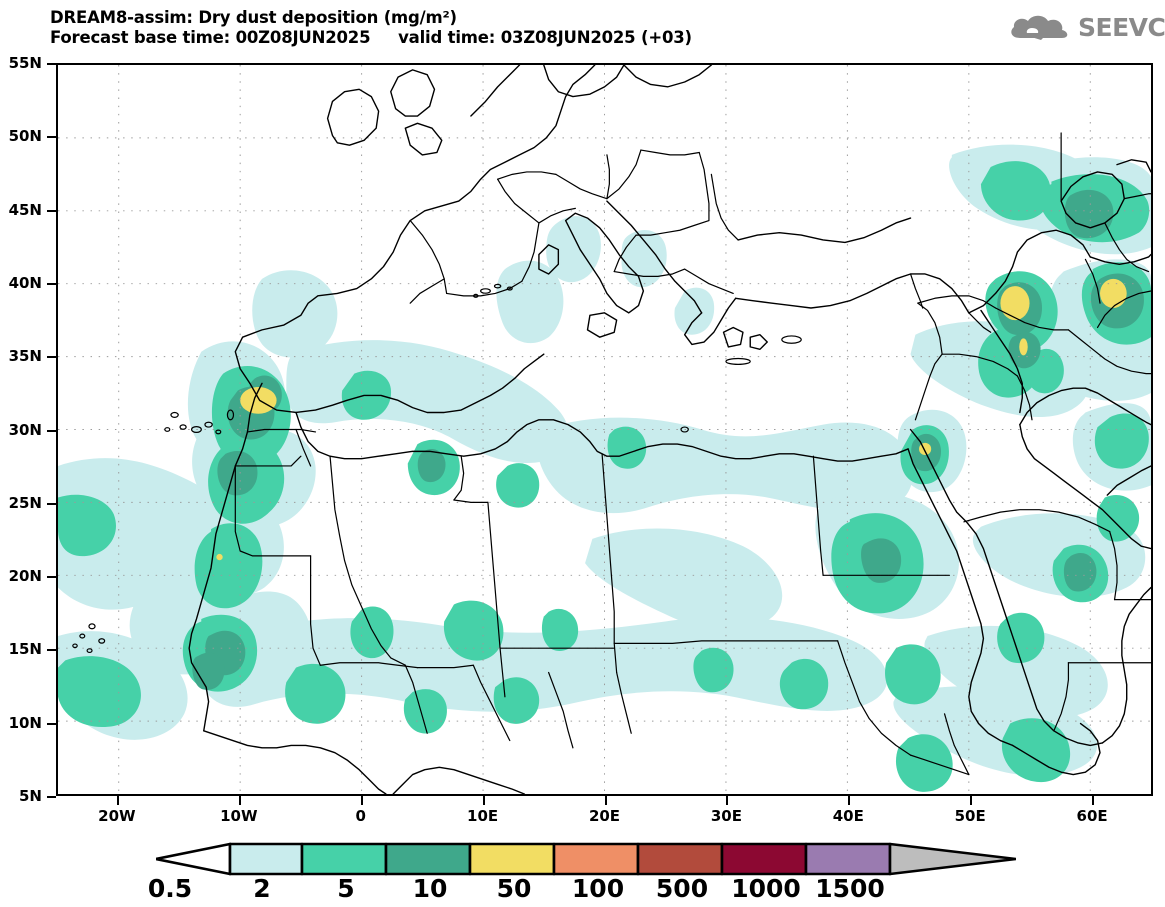  Describe the element at coordinates (117, 816) in the screenshot. I see `x-axis-label: 20W` at that location.